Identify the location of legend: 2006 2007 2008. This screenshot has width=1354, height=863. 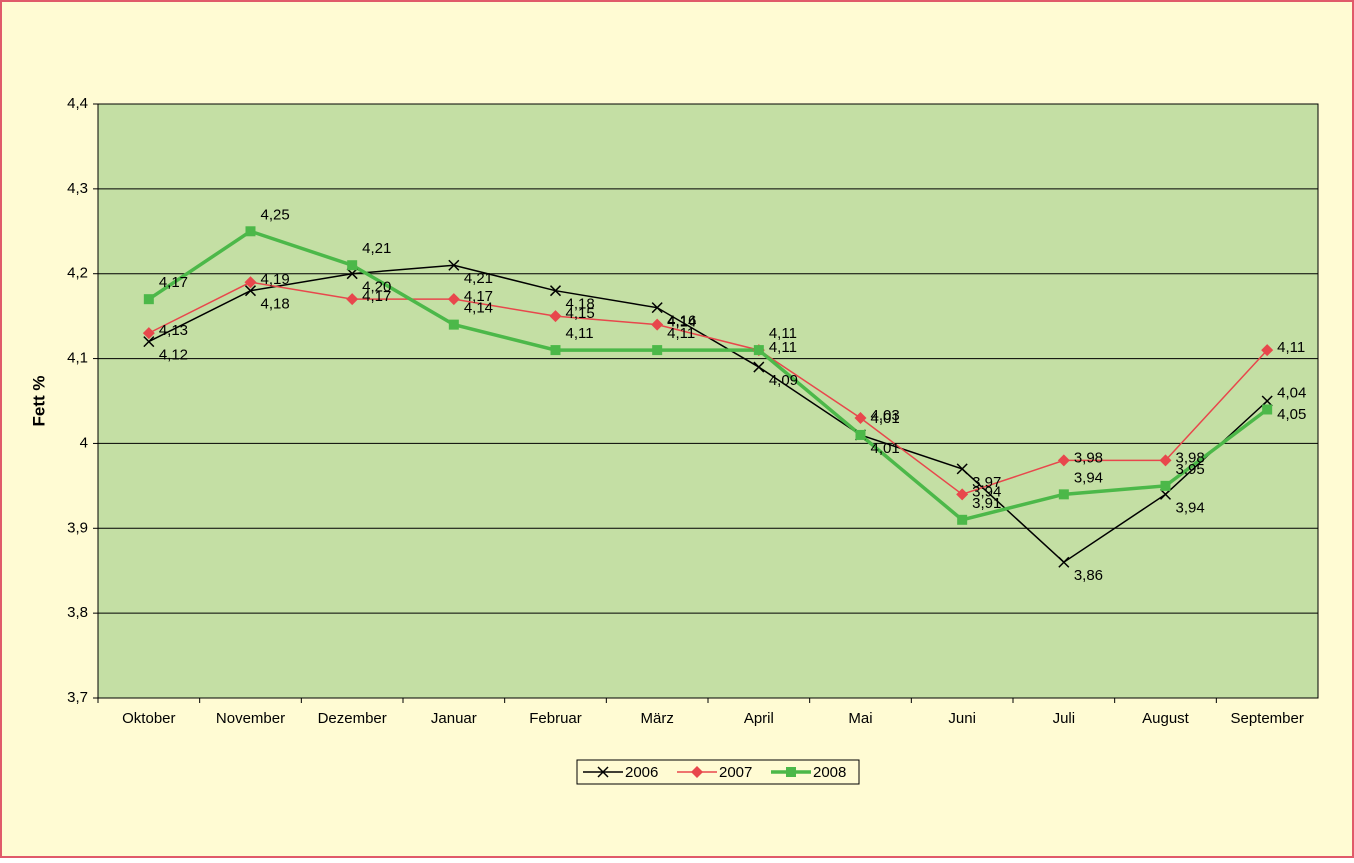
(718, 772).